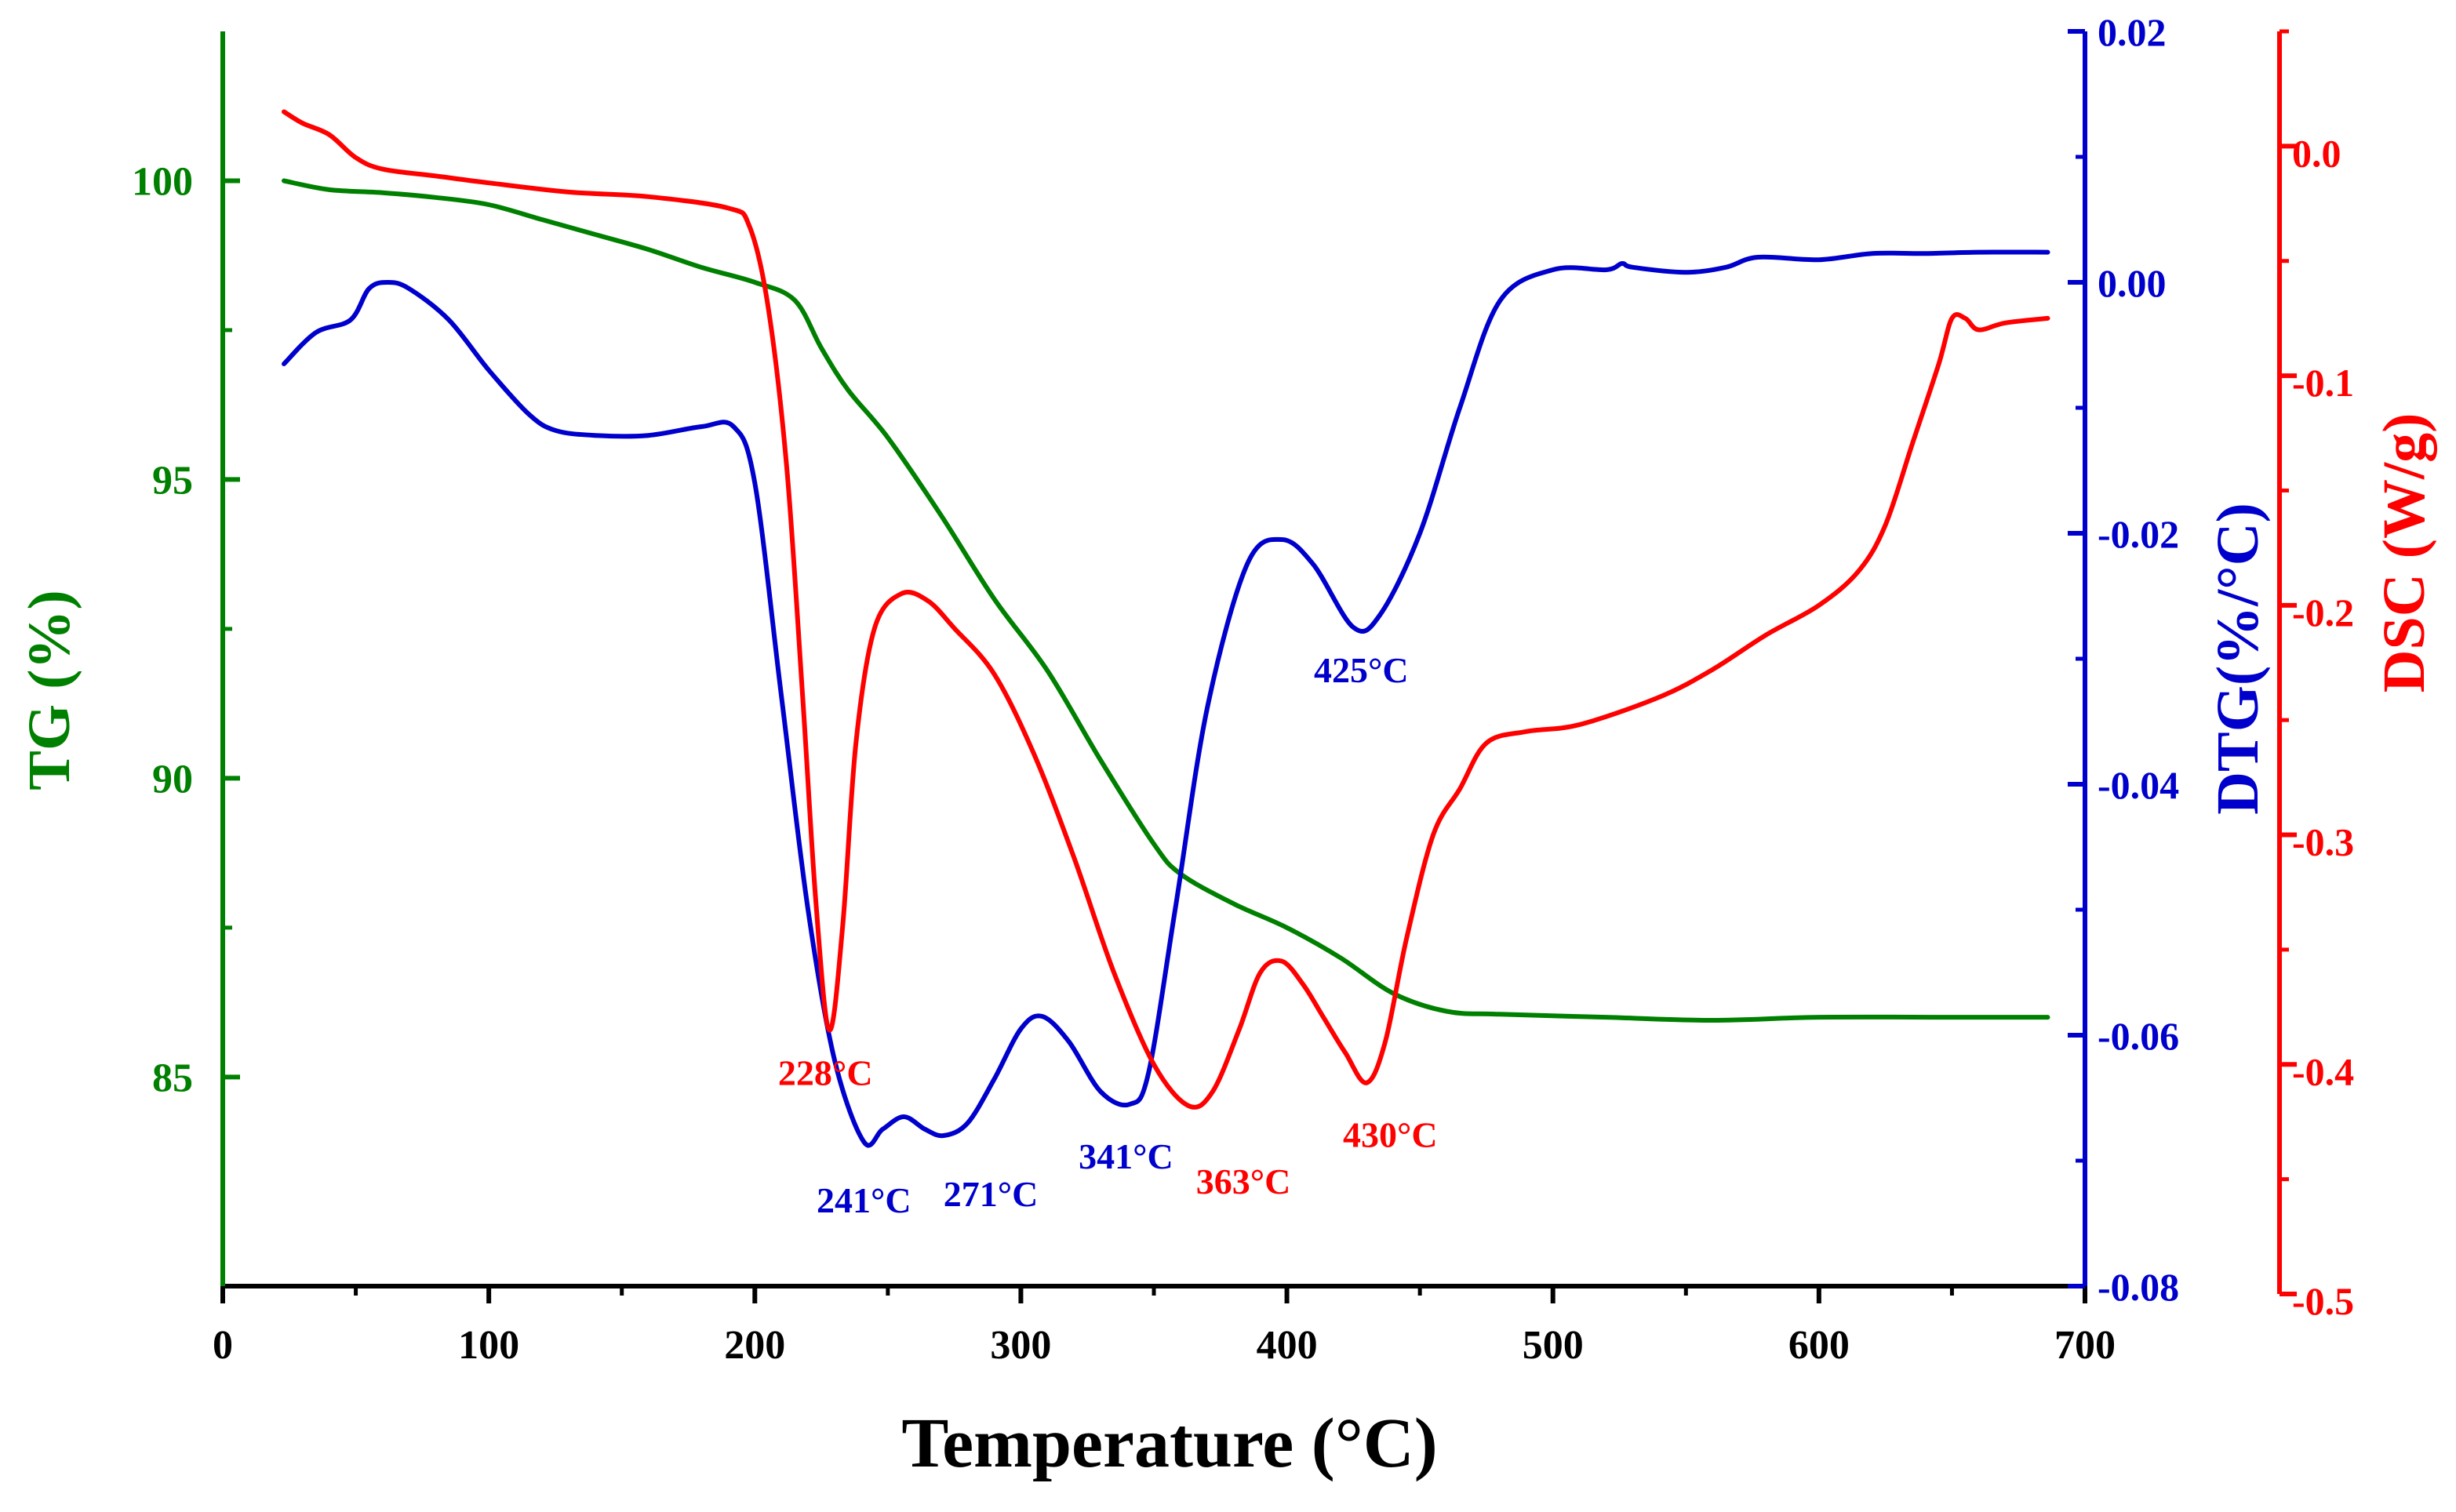 Image resolution: width=2456 pixels, height=1512 pixels. Describe the element at coordinates (2323, 383) in the screenshot. I see `dsc-tick-label-1: -0.1` at that location.